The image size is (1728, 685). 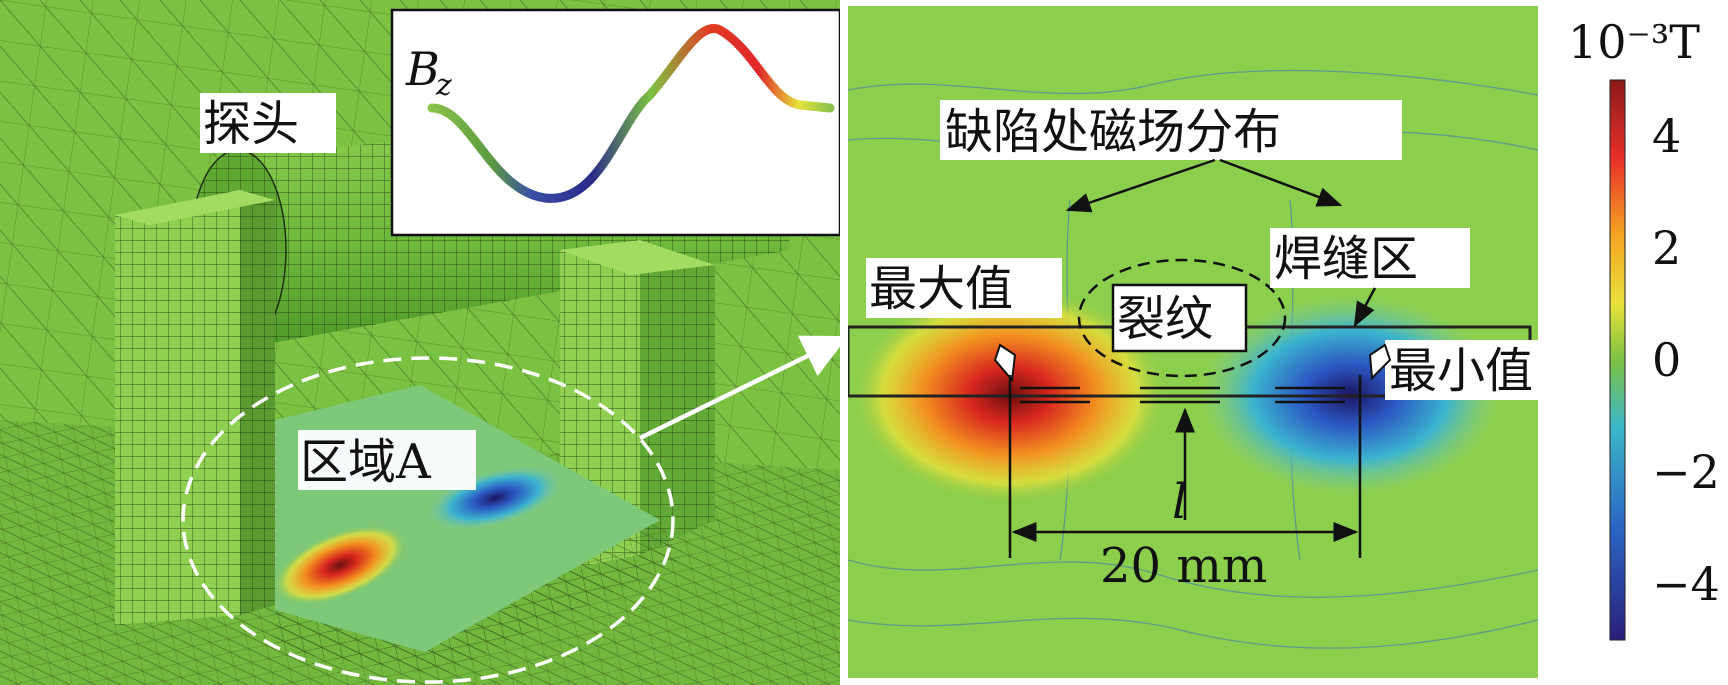 I want to click on region-a-label: 区域A, so click(x=366, y=462).